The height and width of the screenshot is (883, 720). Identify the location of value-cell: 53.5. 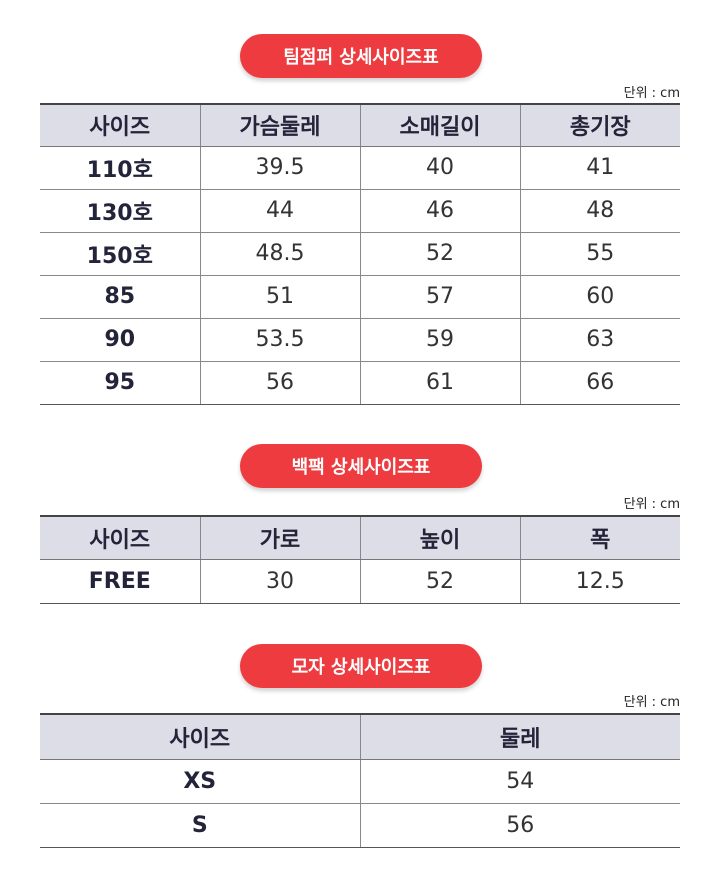
(279, 340).